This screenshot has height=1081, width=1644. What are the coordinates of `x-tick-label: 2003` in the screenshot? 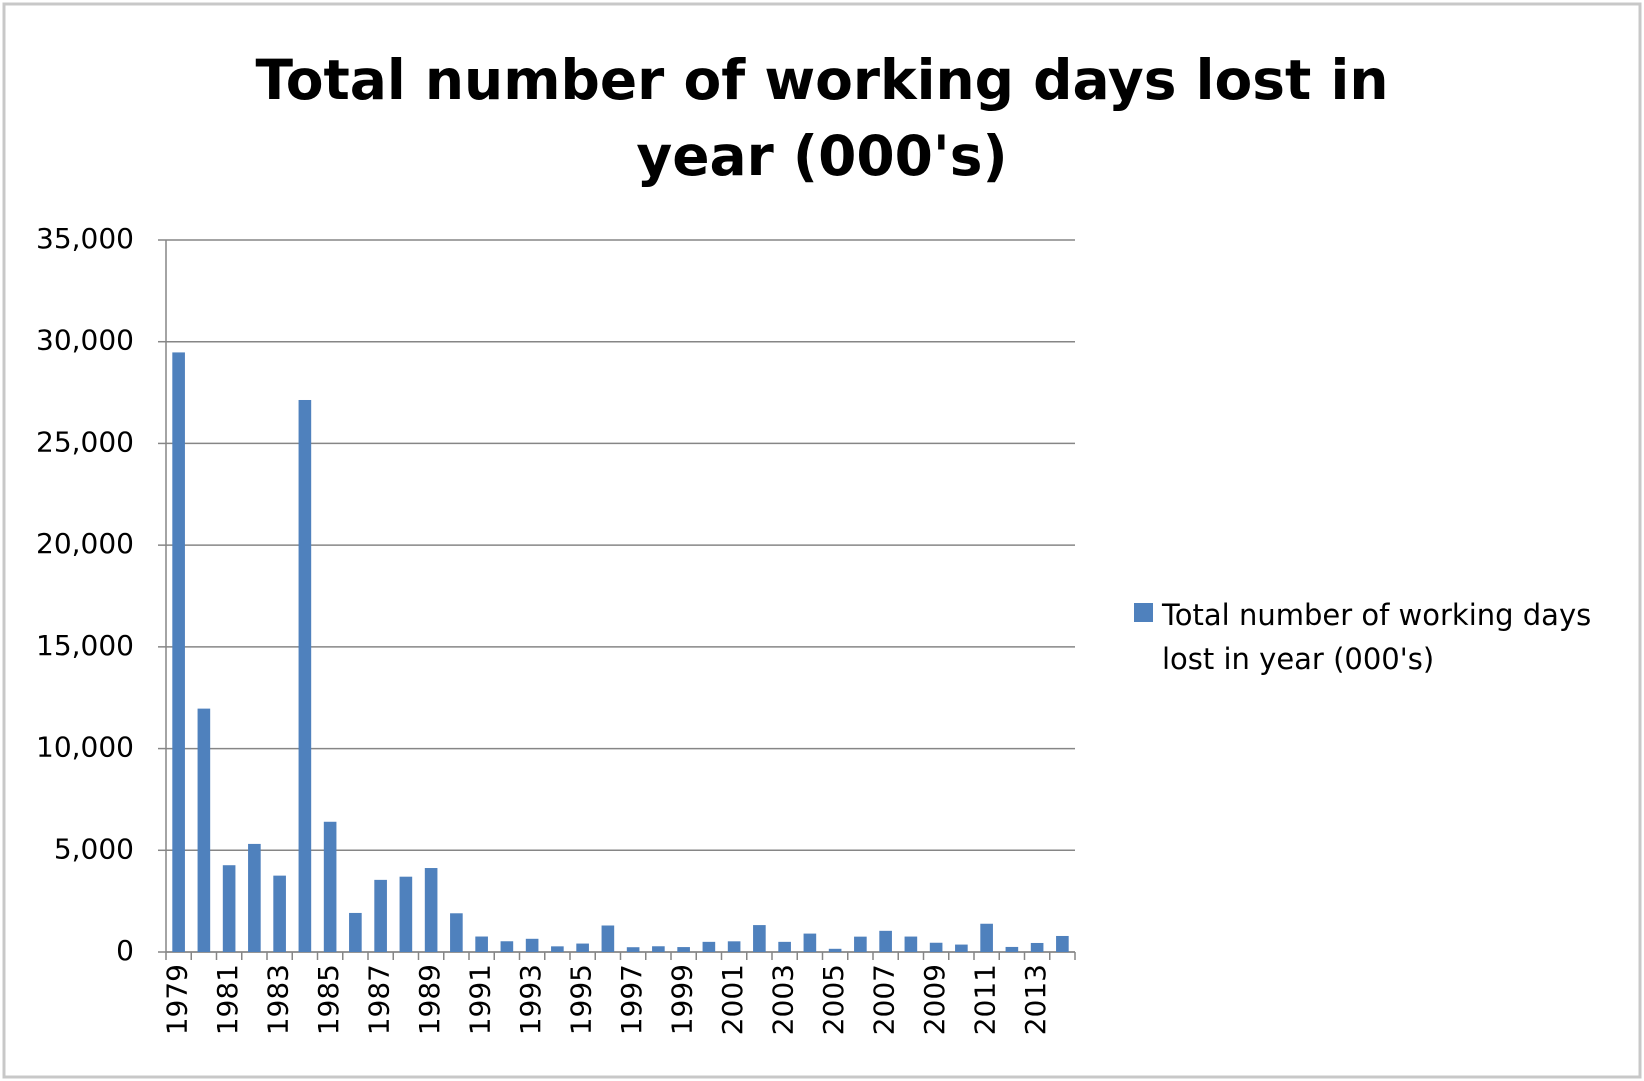 It's located at (783, 999).